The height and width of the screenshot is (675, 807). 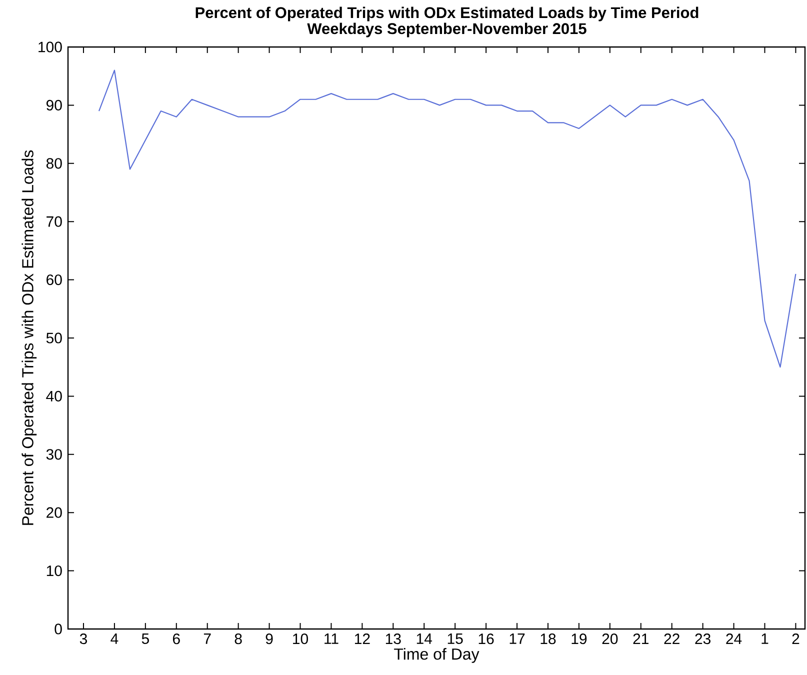 I want to click on x-tick-label: 19, so click(x=579, y=639).